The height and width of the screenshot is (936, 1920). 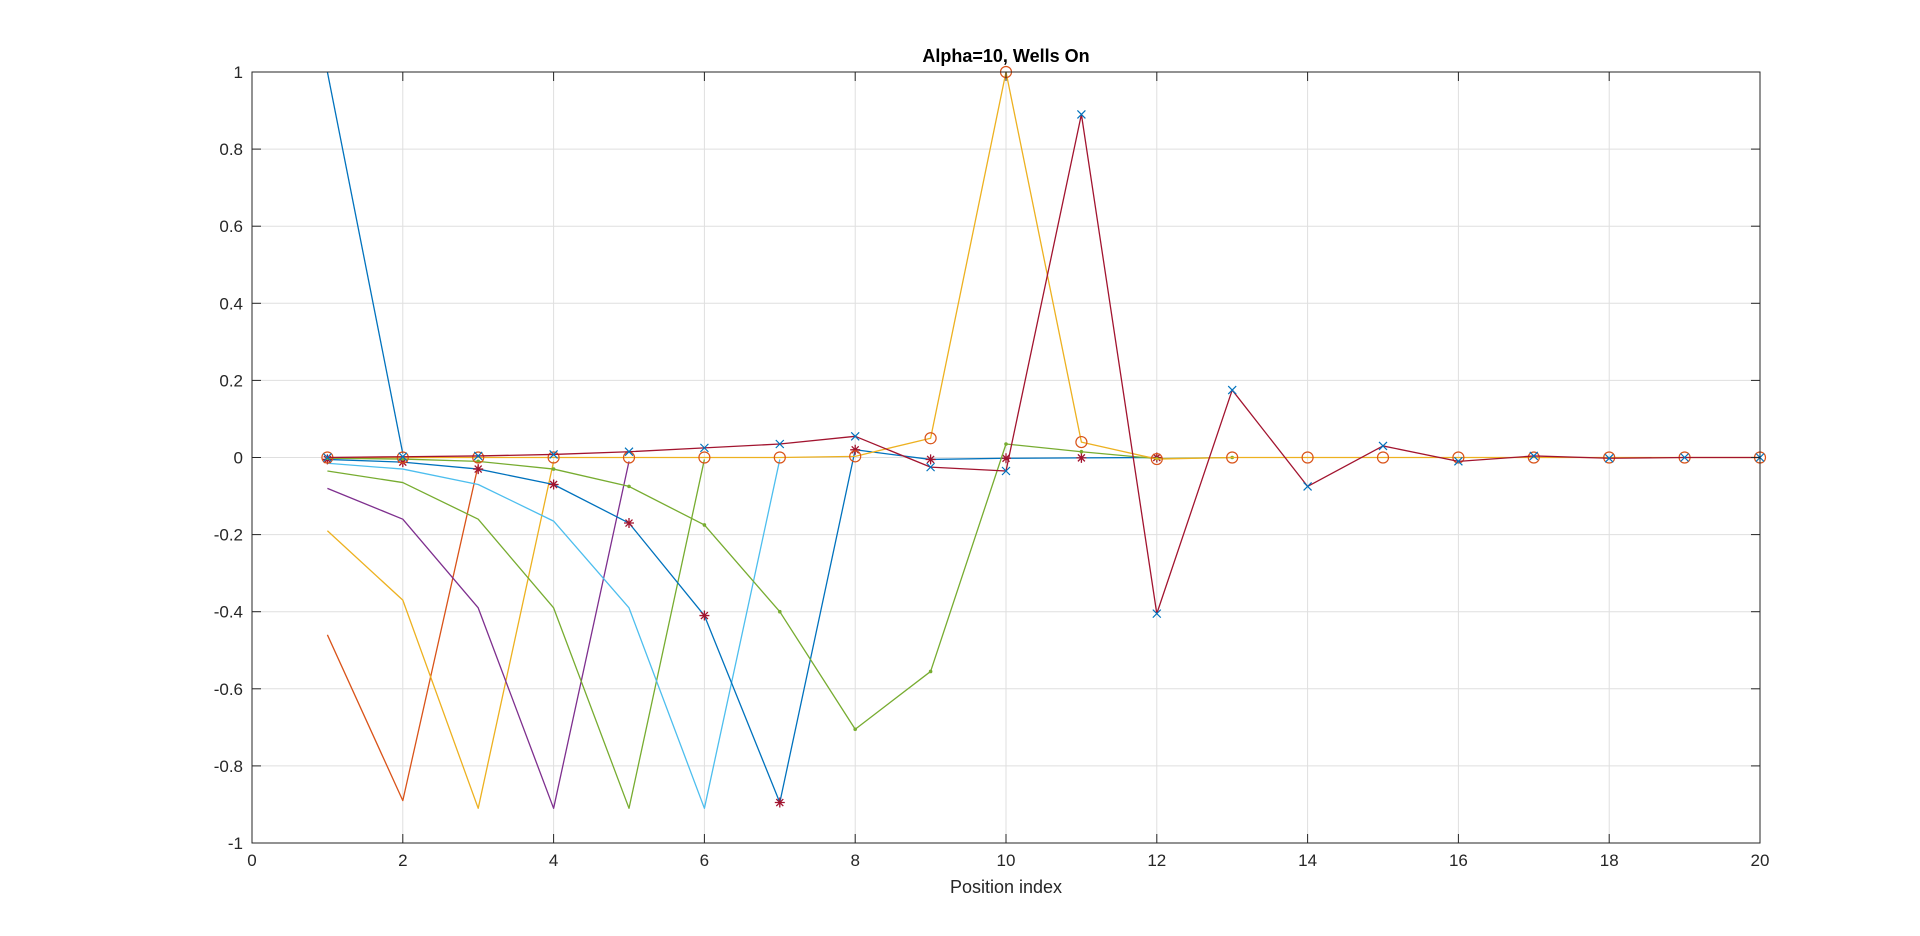 What do you see at coordinates (854, 860) in the screenshot?
I see `x-tick-label: 8` at bounding box center [854, 860].